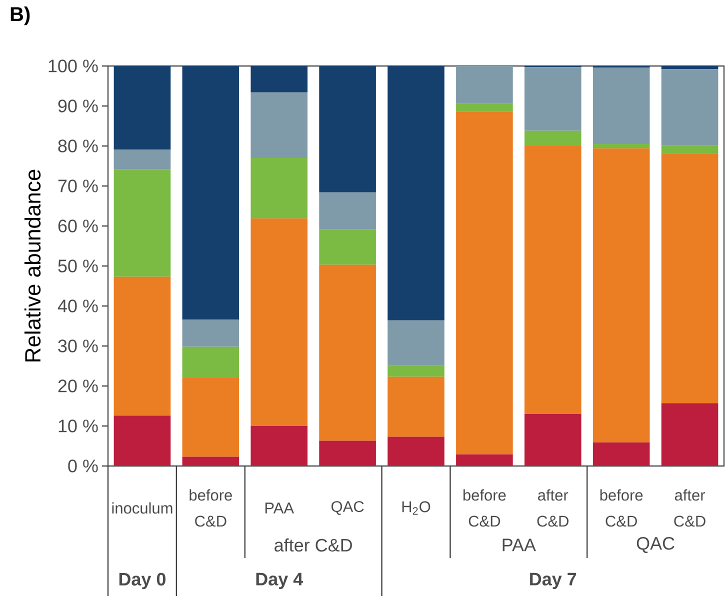  I want to click on y-tick-label: 40 %, so click(78, 306).